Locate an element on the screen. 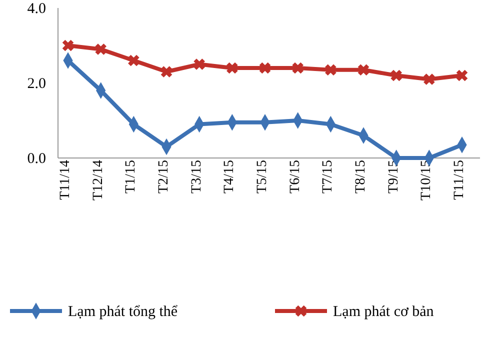 The width and height of the screenshot is (500, 338). y-tick-label: 4.0 is located at coordinates (36, 8).